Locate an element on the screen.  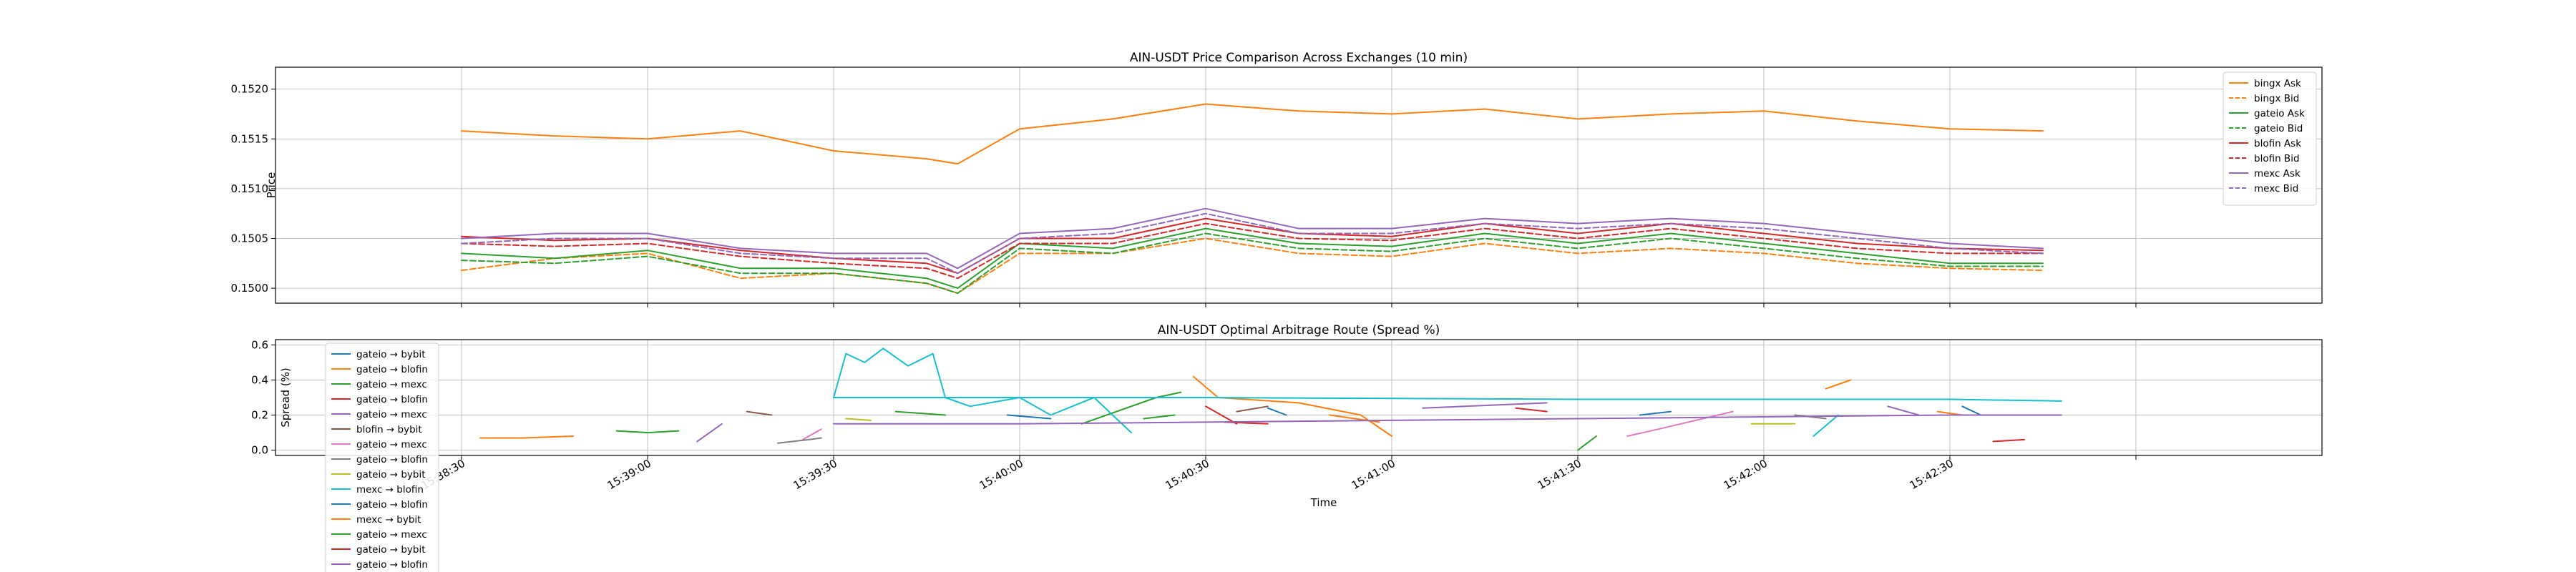
price-legend-label: bingx Bid is located at coordinates (2276, 98).